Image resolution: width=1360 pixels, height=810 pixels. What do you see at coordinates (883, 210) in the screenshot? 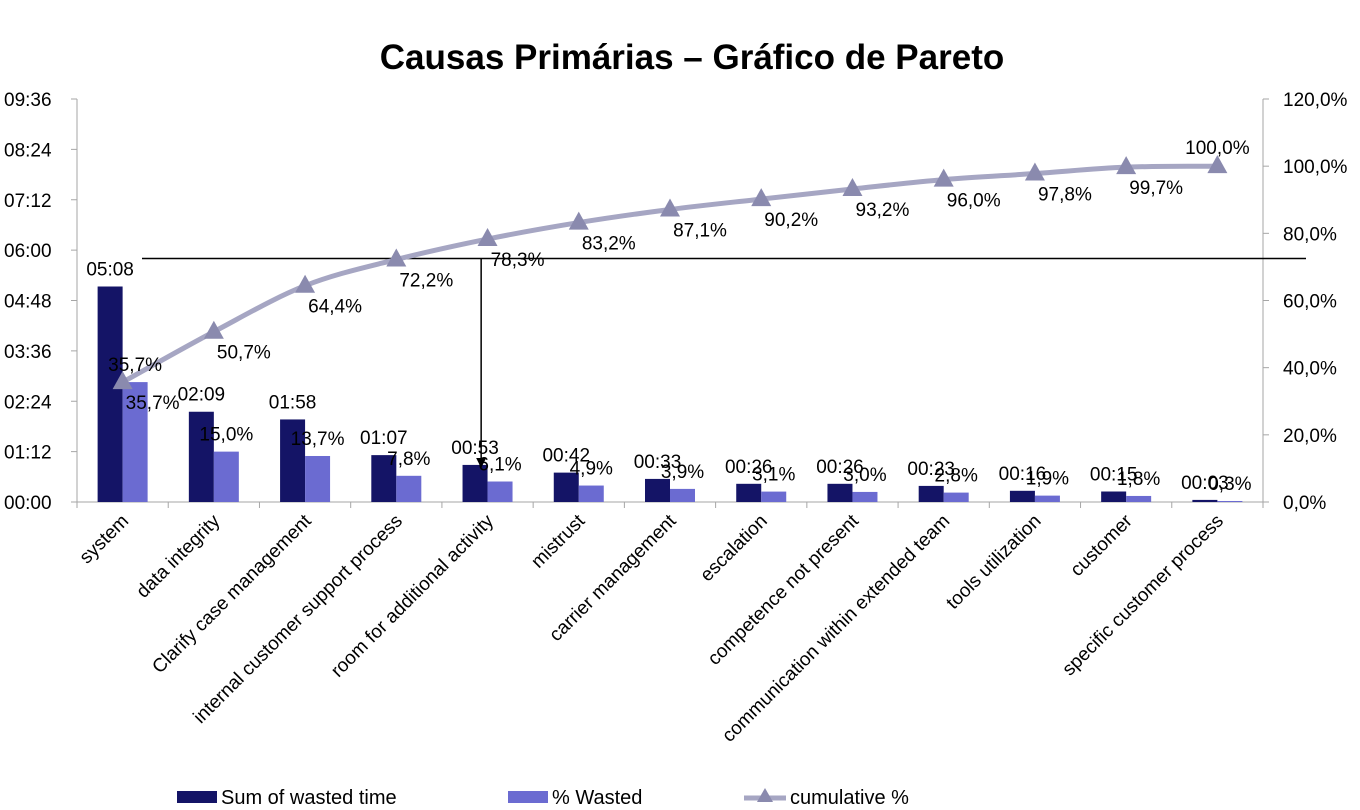
I see `label-cumulative: 93,2%` at bounding box center [883, 210].